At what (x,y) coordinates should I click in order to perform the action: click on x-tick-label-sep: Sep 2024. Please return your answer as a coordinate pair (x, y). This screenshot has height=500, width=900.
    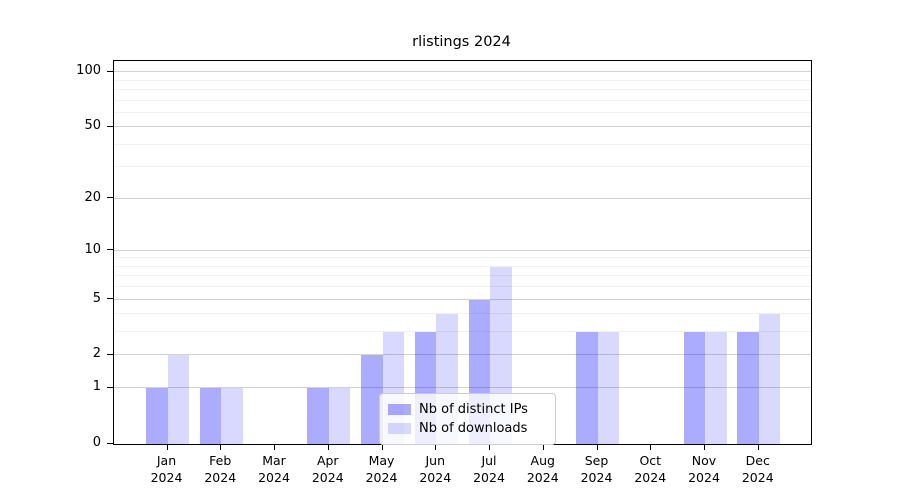
    Looking at the image, I should click on (596, 469).